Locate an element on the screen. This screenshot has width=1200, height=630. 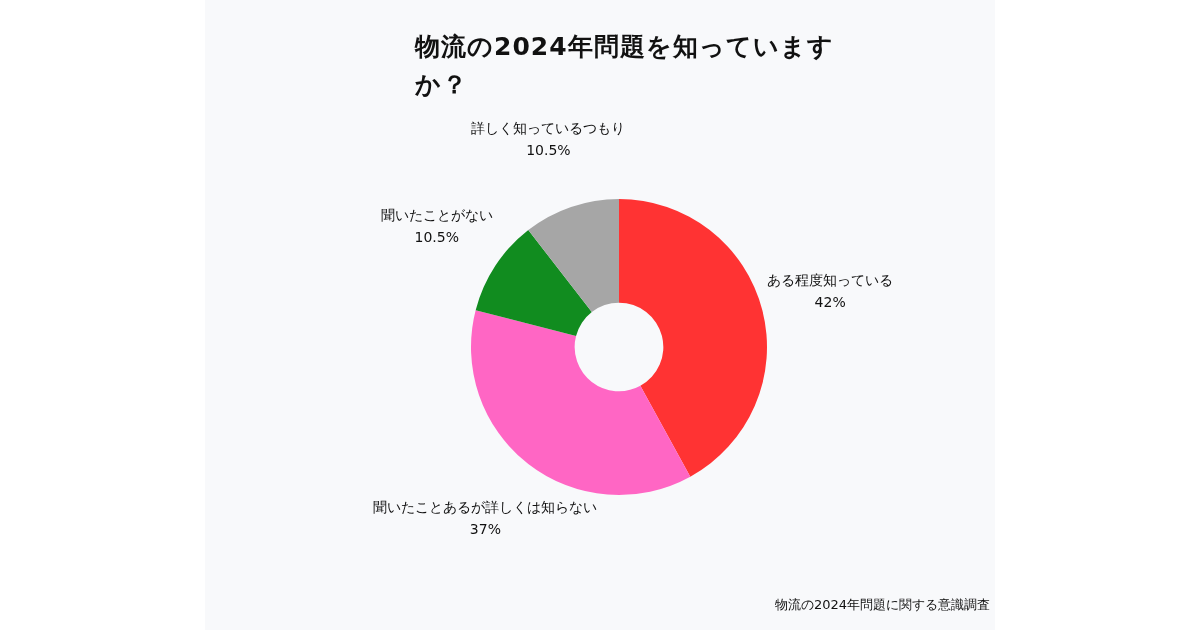
data-label: 42% is located at coordinates (830, 302).